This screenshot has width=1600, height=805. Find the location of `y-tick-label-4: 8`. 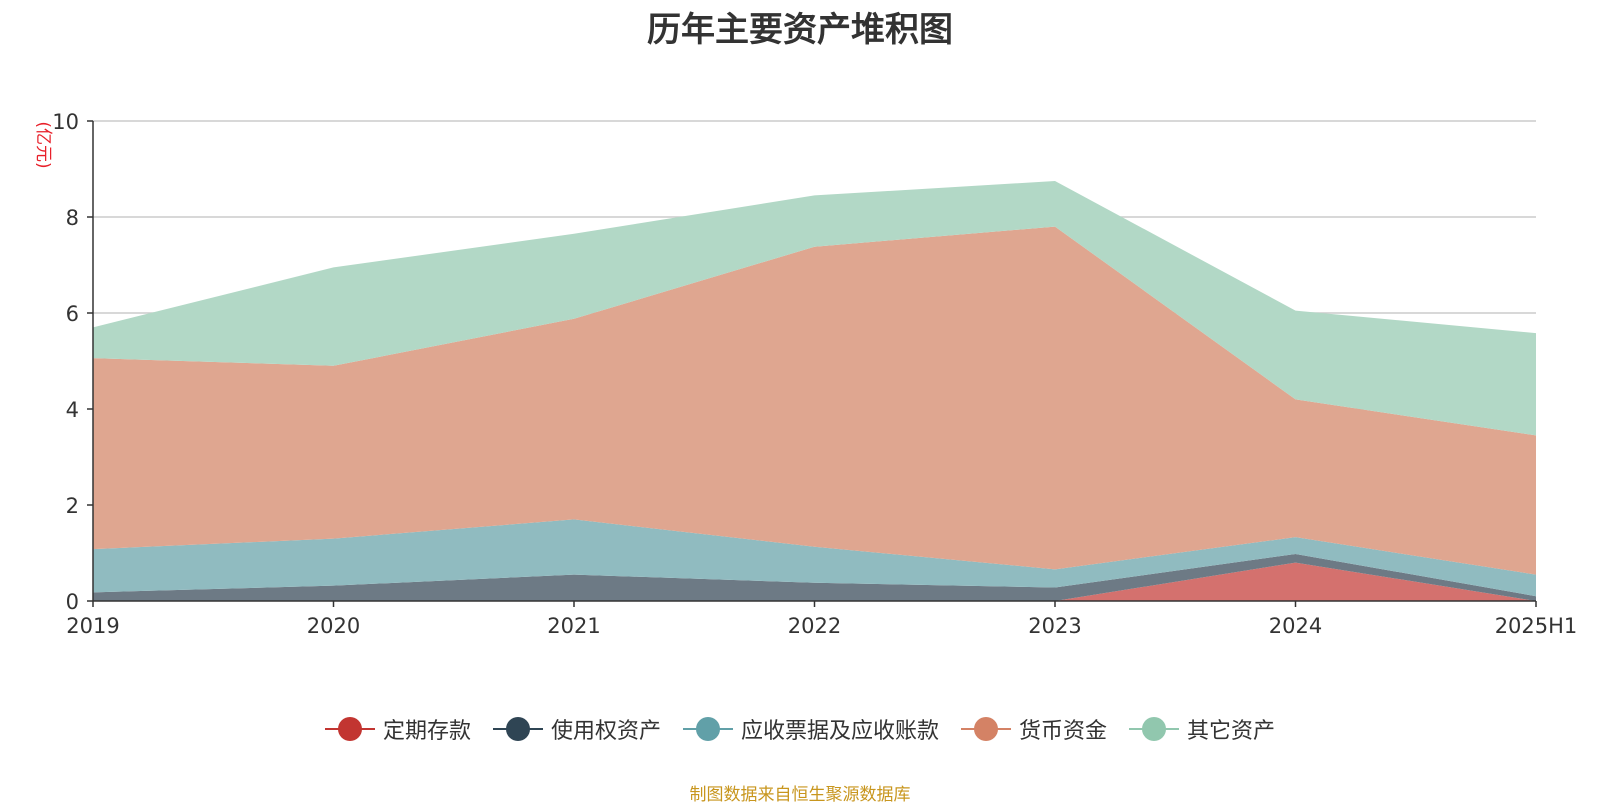

y-tick-label-4: 8 is located at coordinates (72, 218).